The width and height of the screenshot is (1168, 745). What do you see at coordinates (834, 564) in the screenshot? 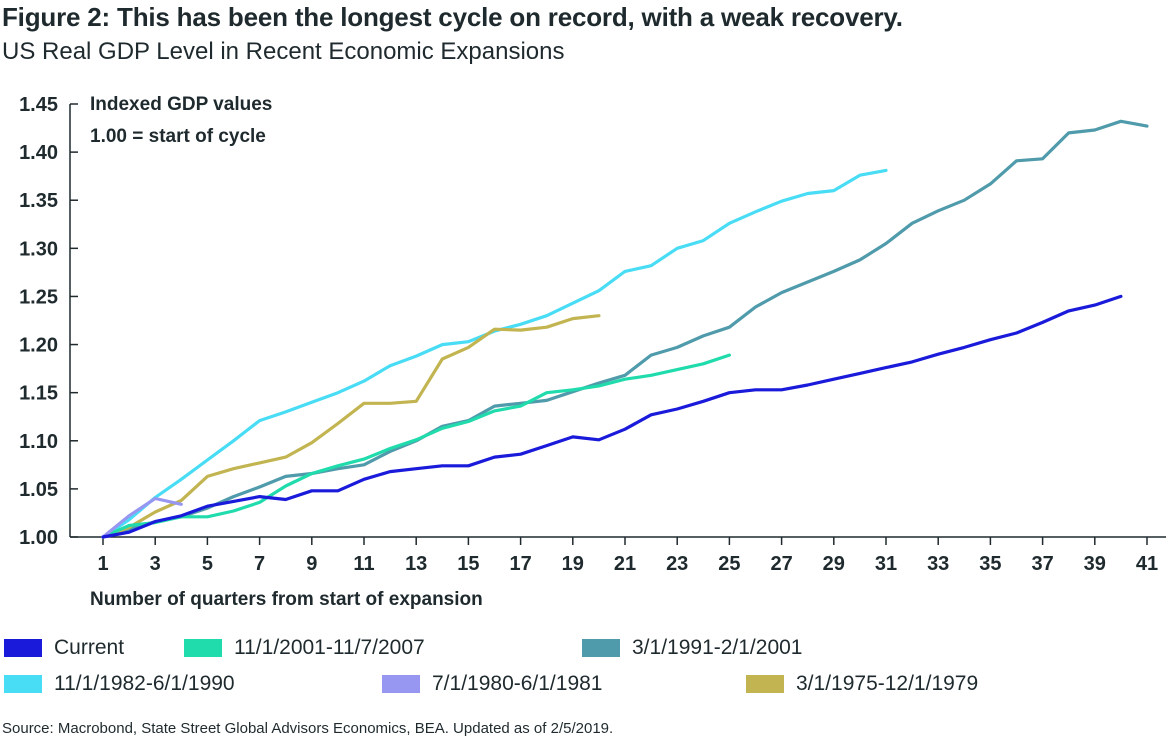
I see `x-tick-label: 29` at bounding box center [834, 564].